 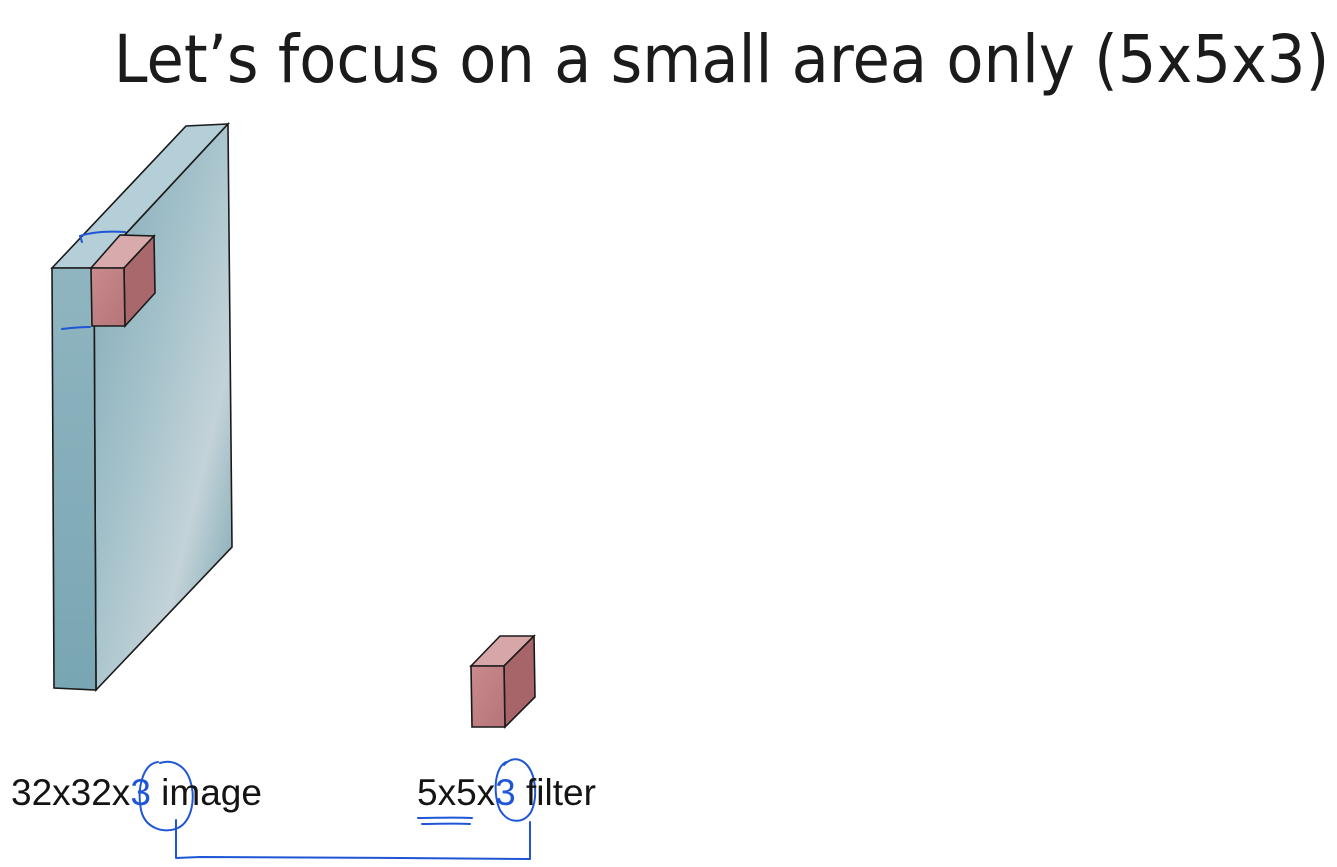 I want to click on receptive-field-cube, so click(x=122, y=281).